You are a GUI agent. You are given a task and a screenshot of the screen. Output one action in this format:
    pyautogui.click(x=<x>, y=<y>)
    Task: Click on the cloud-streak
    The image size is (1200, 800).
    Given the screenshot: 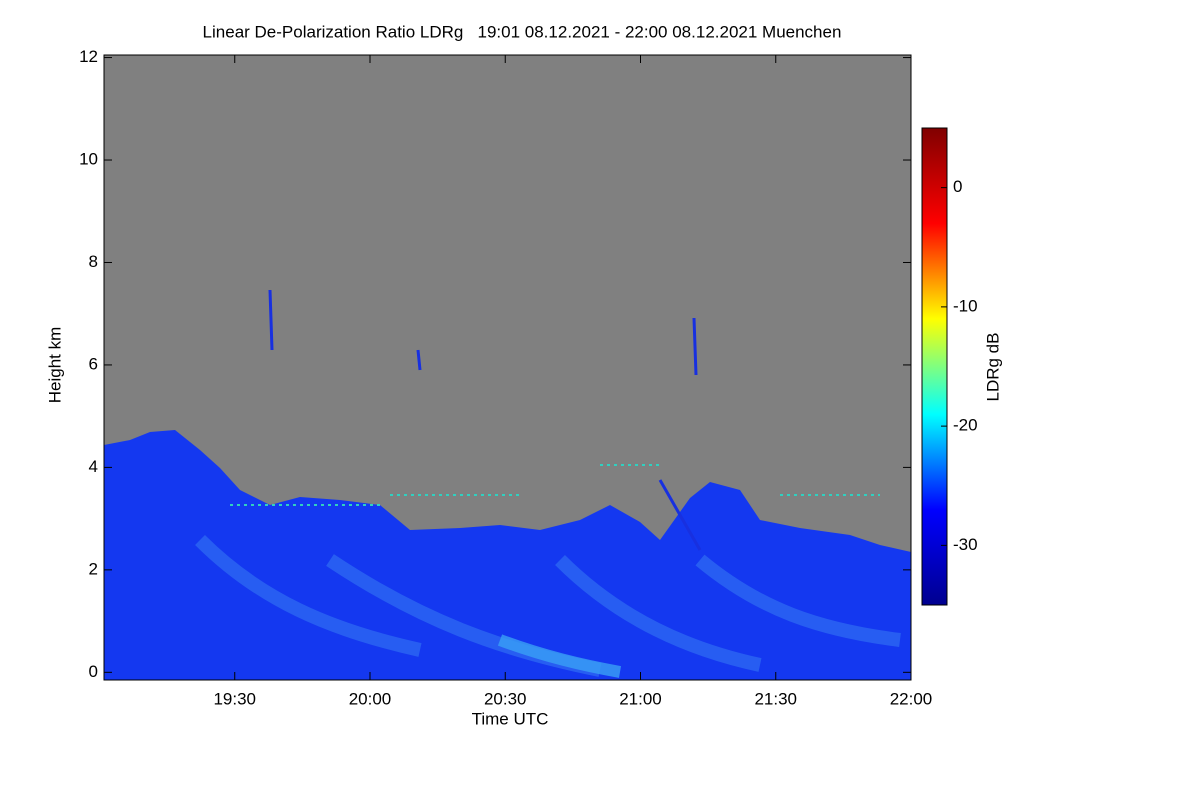 What is the action you would take?
    pyautogui.click(x=485, y=420)
    